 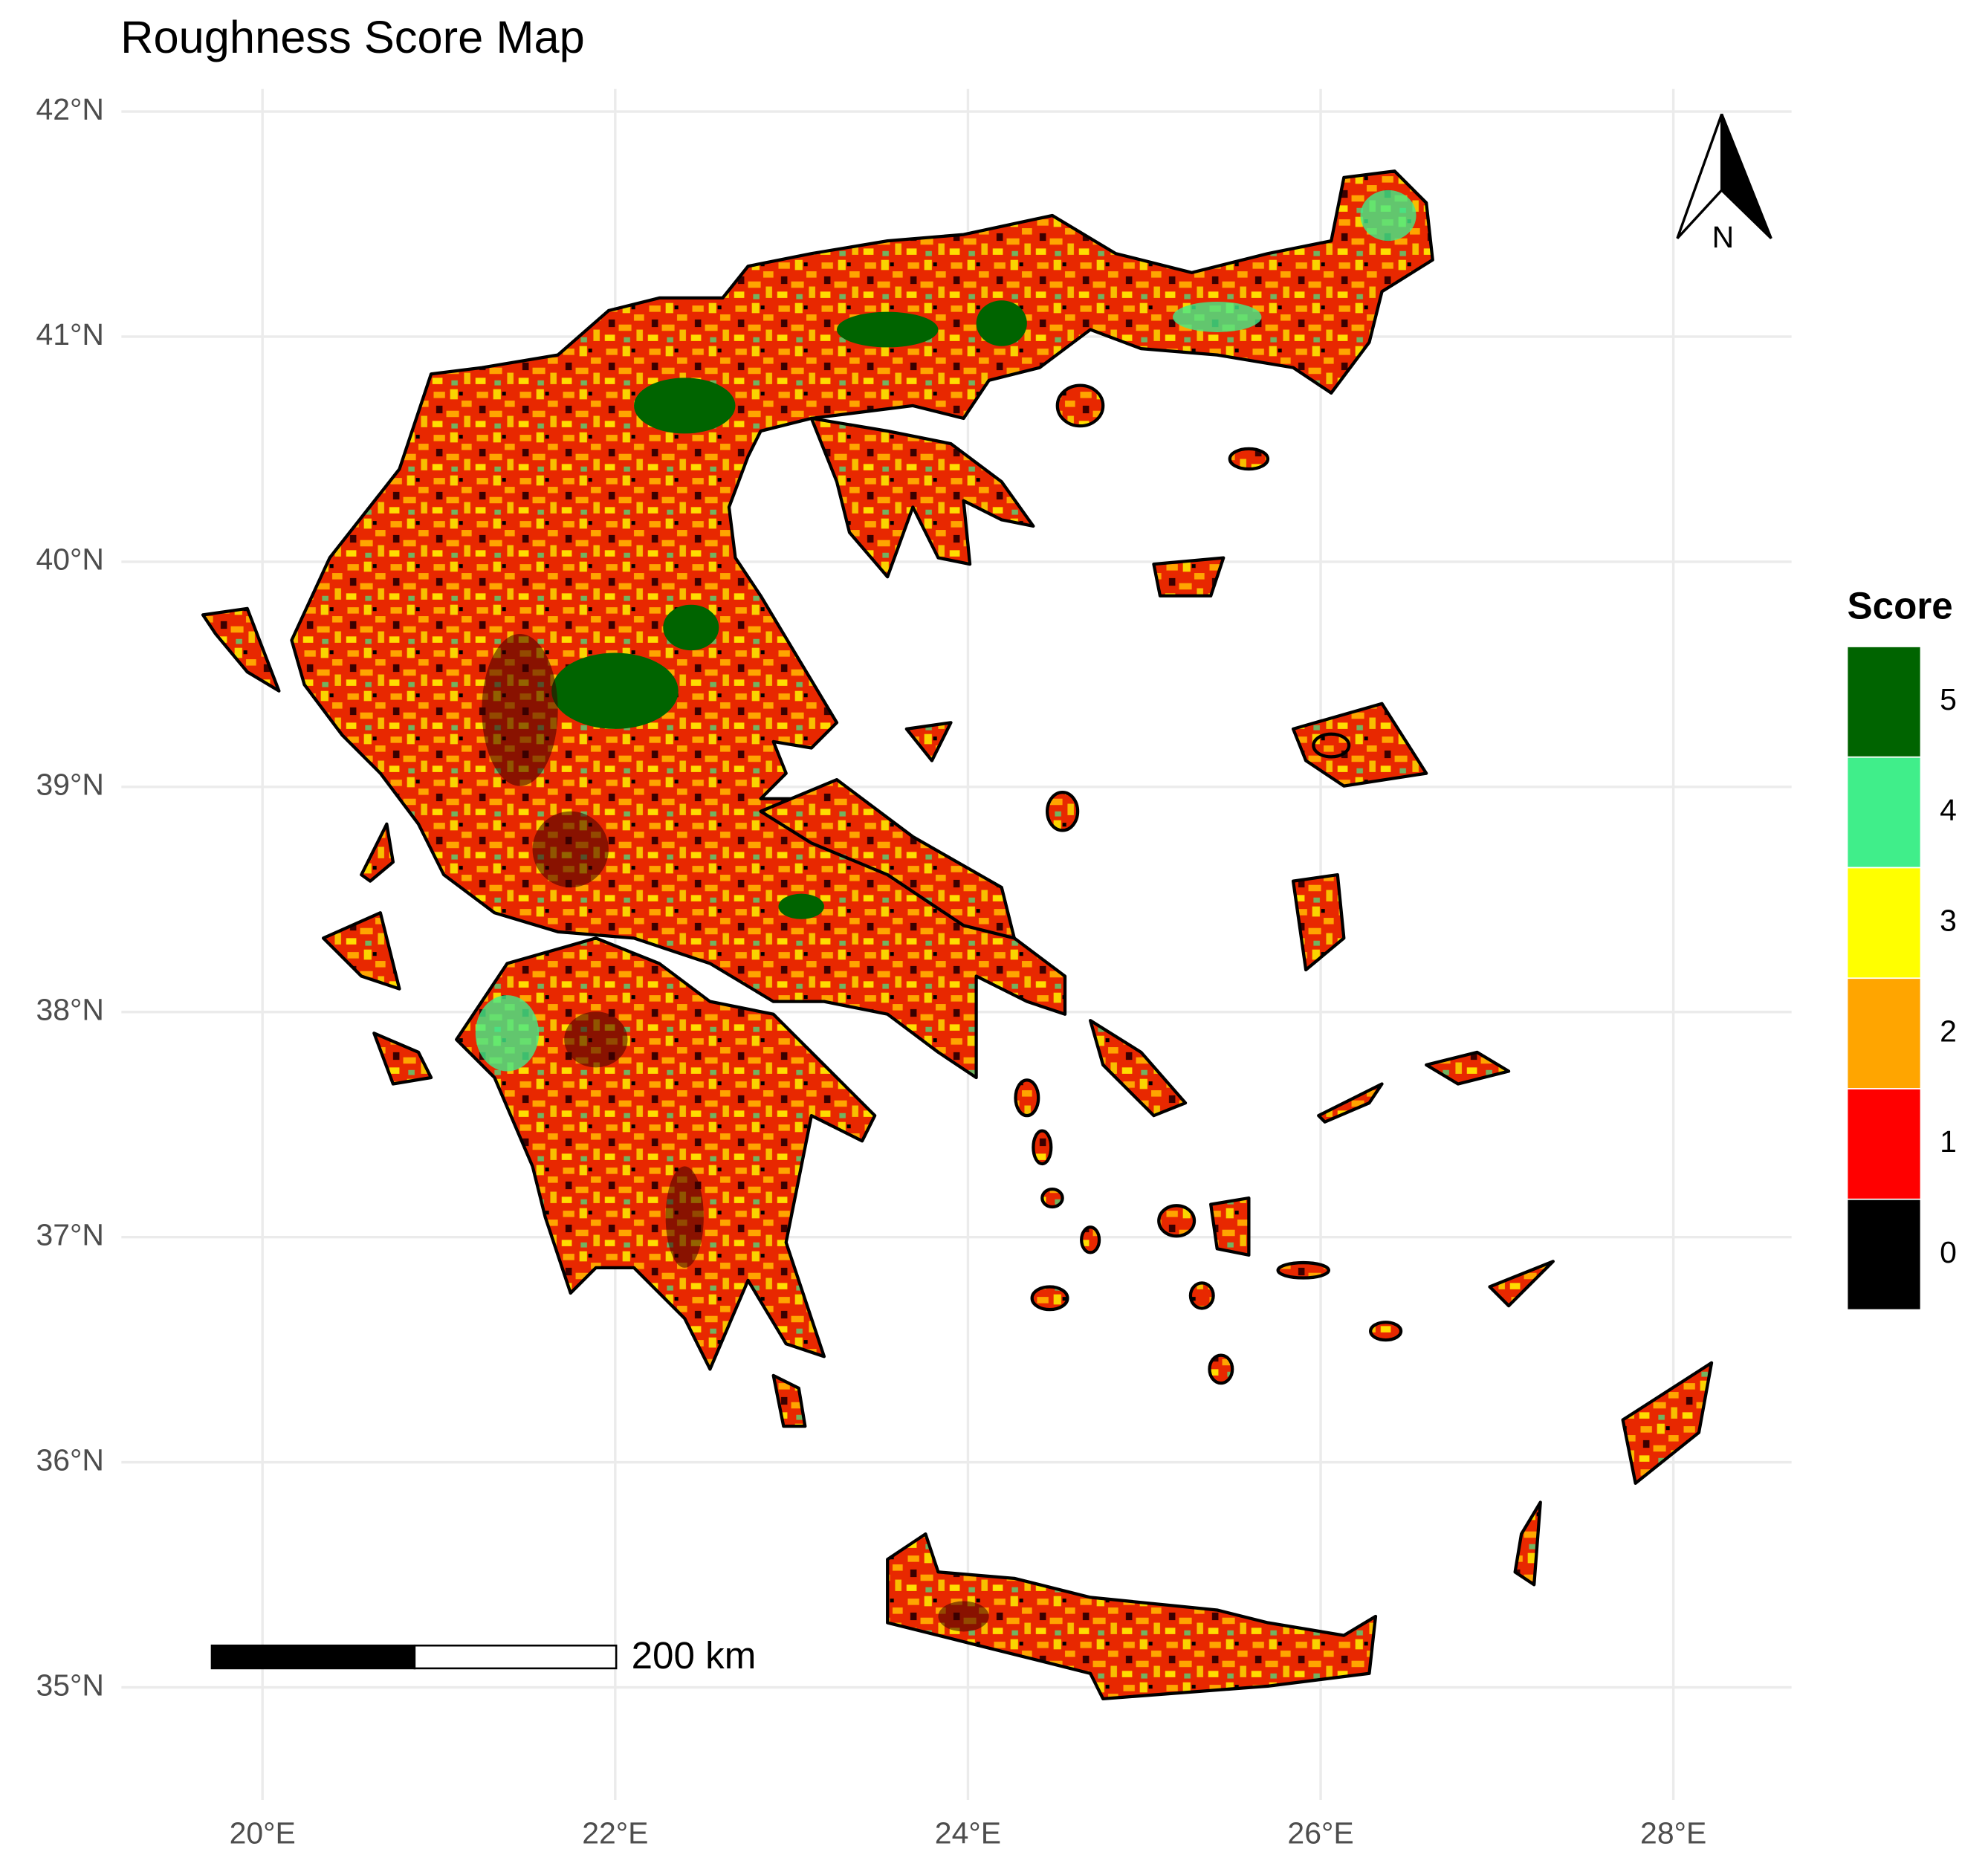 I want to click on scale-bar-label: 200 km, so click(x=694, y=1655).